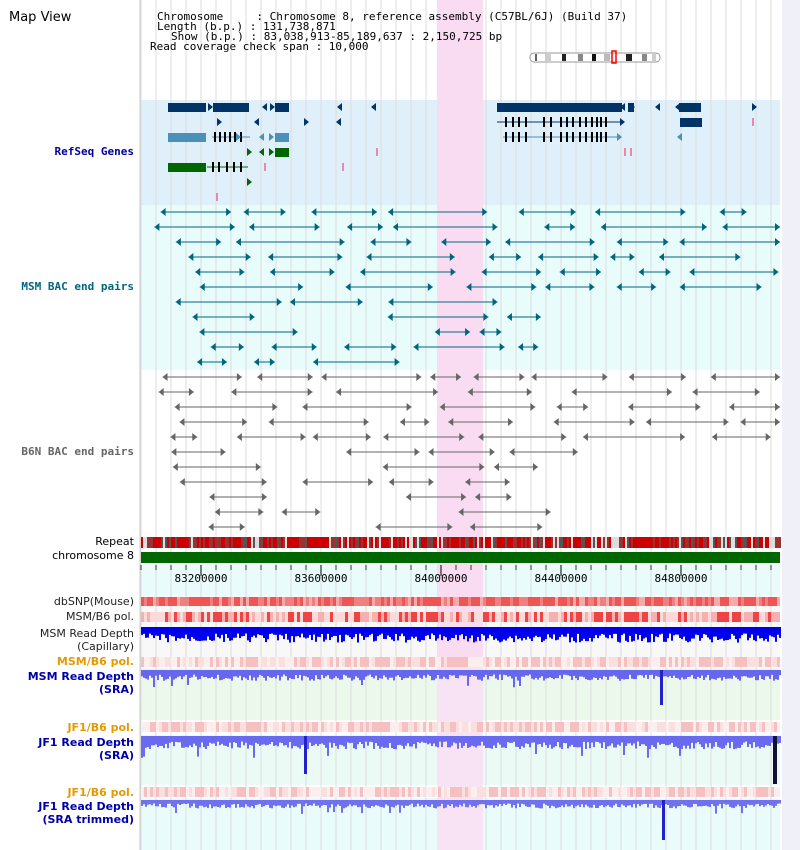 This screenshot has width=800, height=850. What do you see at coordinates (86, 806) in the screenshot?
I see `track-label-jf1-depth-trimmed: JF1 Read Depth` at bounding box center [86, 806].